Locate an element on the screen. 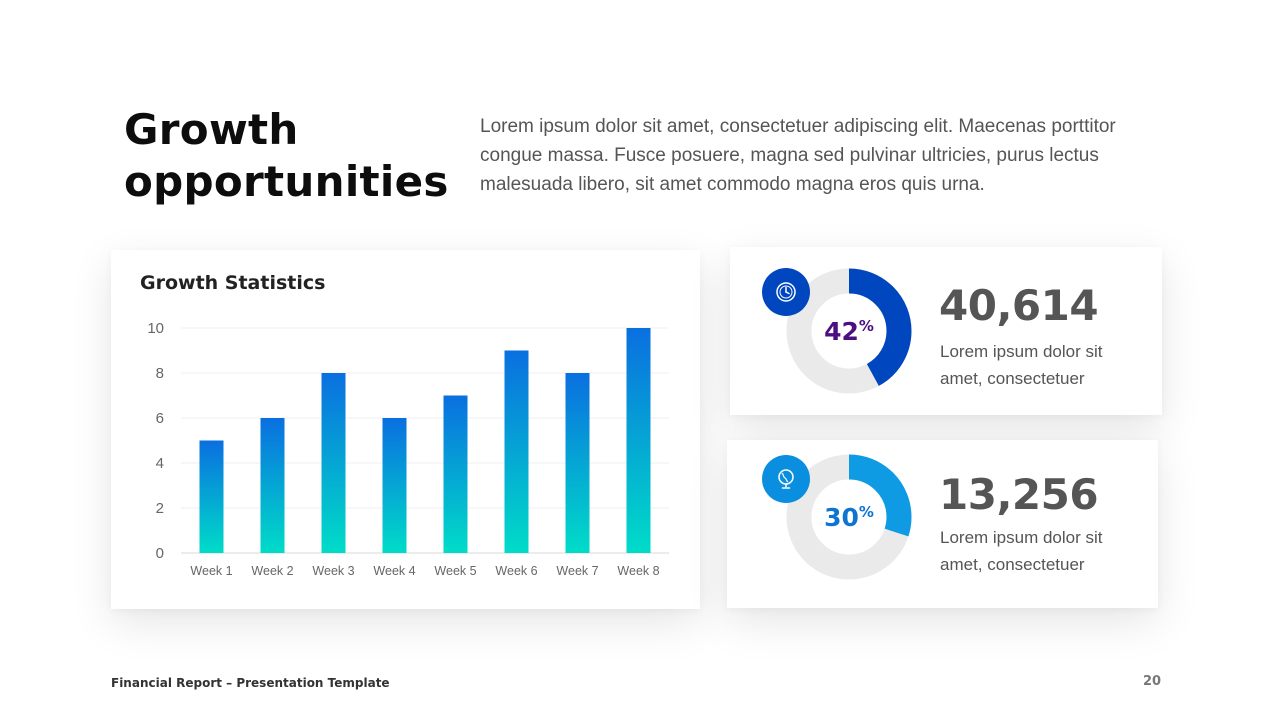  clock-icon is located at coordinates (786, 292).